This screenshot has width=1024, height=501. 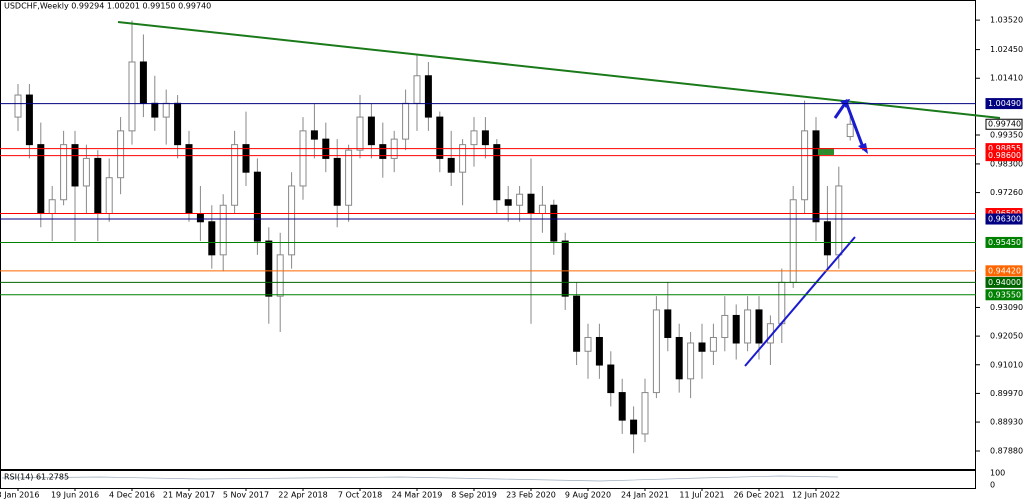 What do you see at coordinates (800, 301) in the screenshot?
I see `support-line` at bounding box center [800, 301].